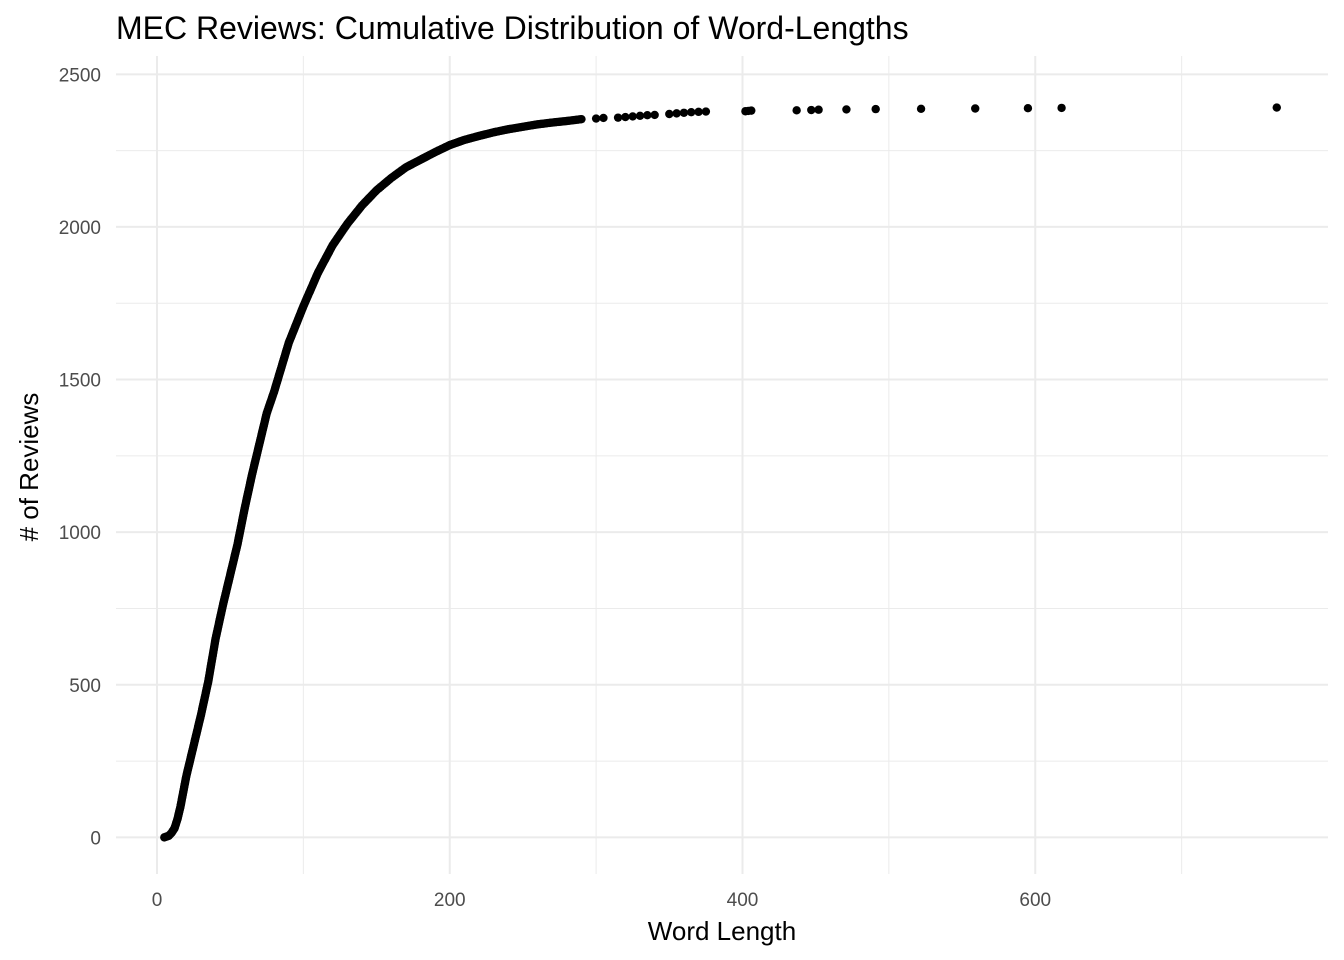  What do you see at coordinates (85, 686) in the screenshot?
I see `y-tick-label: 500` at bounding box center [85, 686].